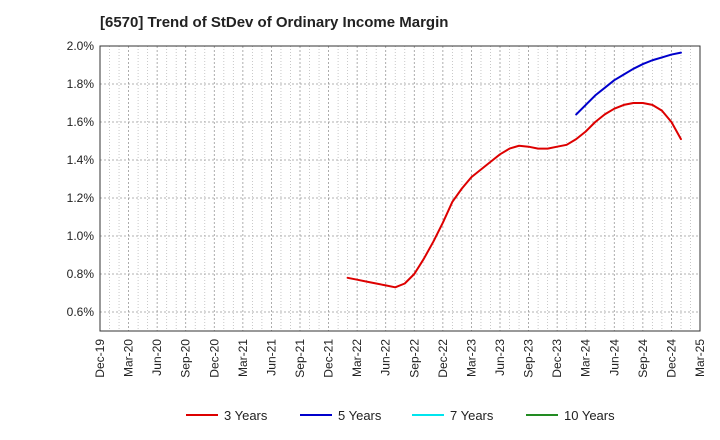  What do you see at coordinates (246, 415) in the screenshot?
I see `legend-label: 3 Years` at bounding box center [246, 415].